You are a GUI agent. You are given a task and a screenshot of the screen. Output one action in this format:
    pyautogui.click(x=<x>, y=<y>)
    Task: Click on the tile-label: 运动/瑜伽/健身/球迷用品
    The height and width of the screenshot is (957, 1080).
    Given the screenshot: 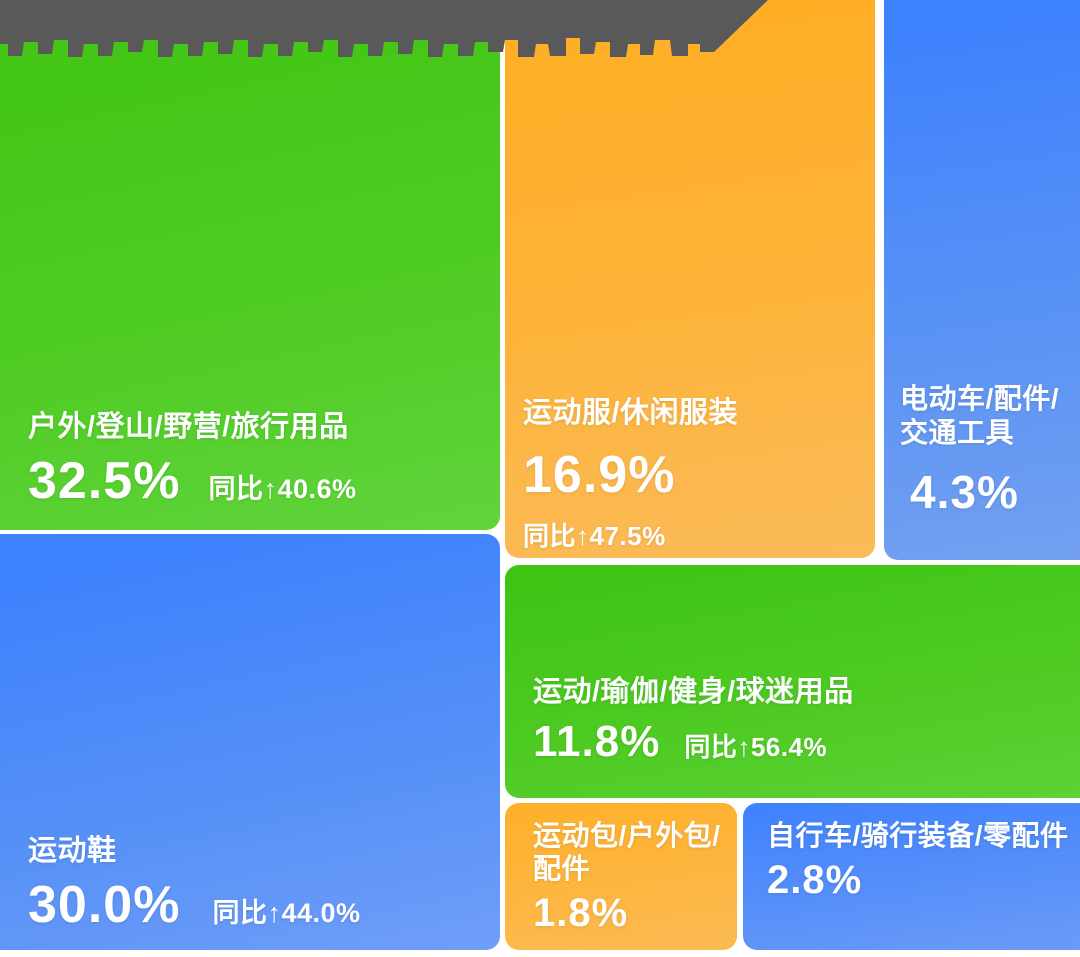 What is the action you would take?
    pyautogui.click(x=693, y=692)
    